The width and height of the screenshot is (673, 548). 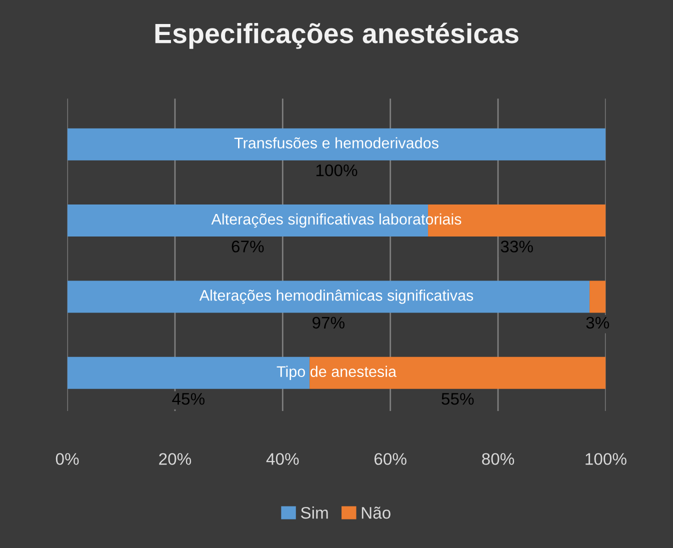 What do you see at coordinates (606, 459) in the screenshot?
I see `x-tick-label: 100%` at bounding box center [606, 459].